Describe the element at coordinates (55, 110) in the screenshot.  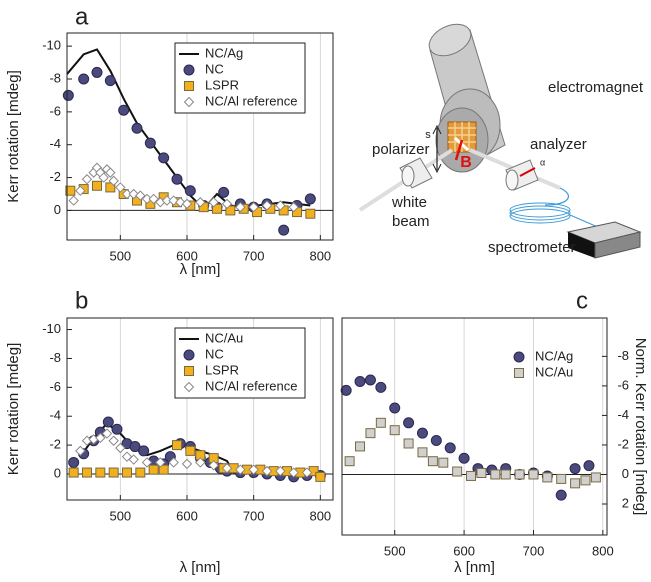
I see `y-tick-label: -6` at that location.